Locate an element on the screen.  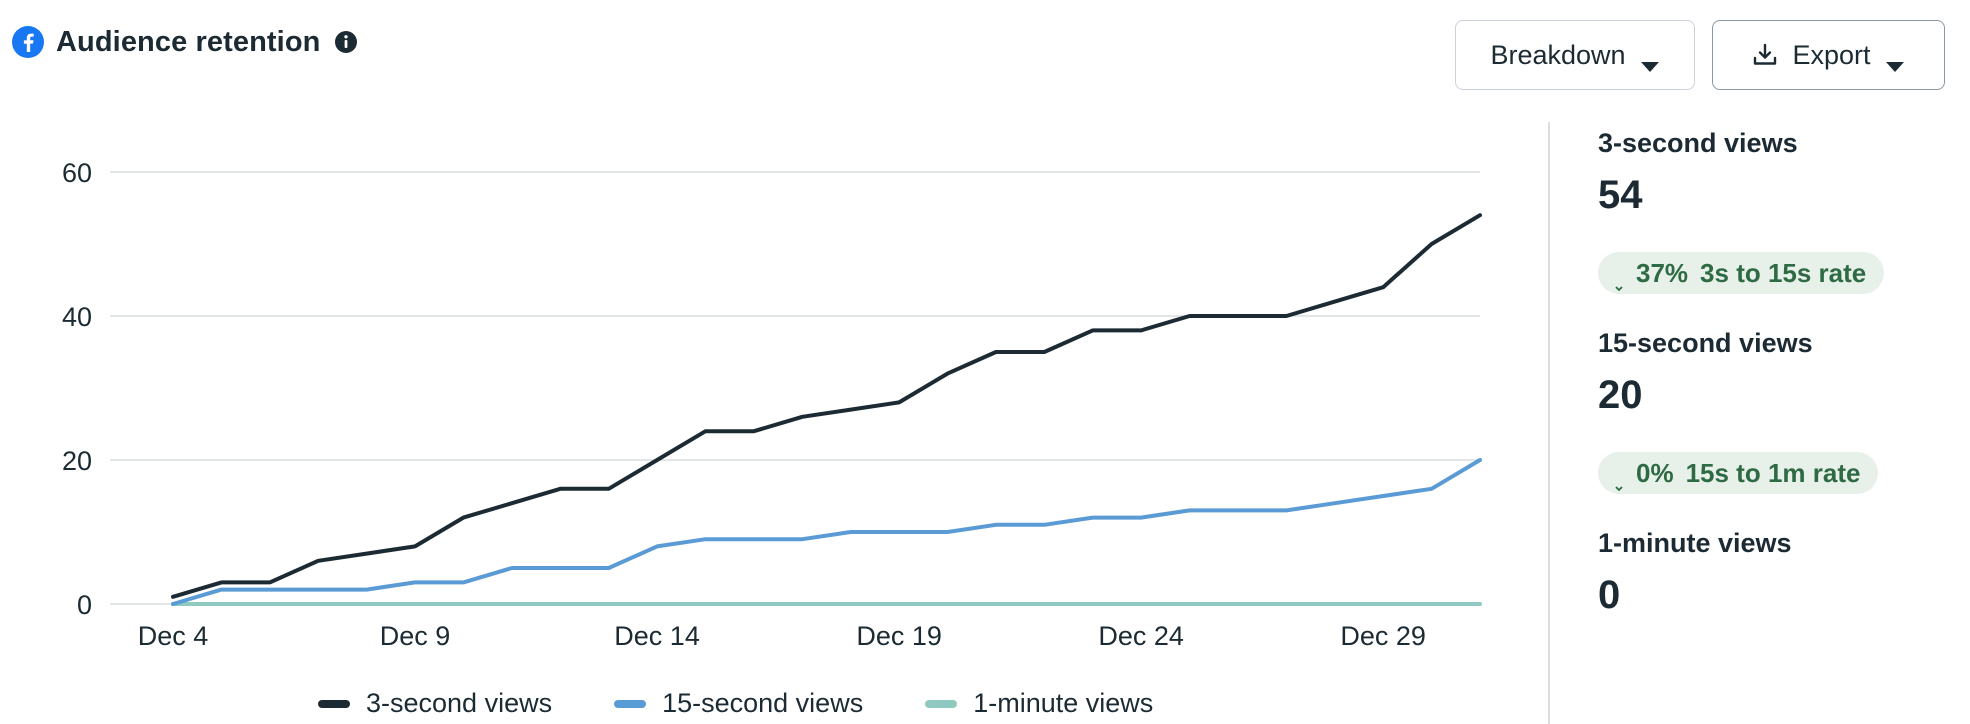
x-tick-label: Dec 4 is located at coordinates (173, 636).